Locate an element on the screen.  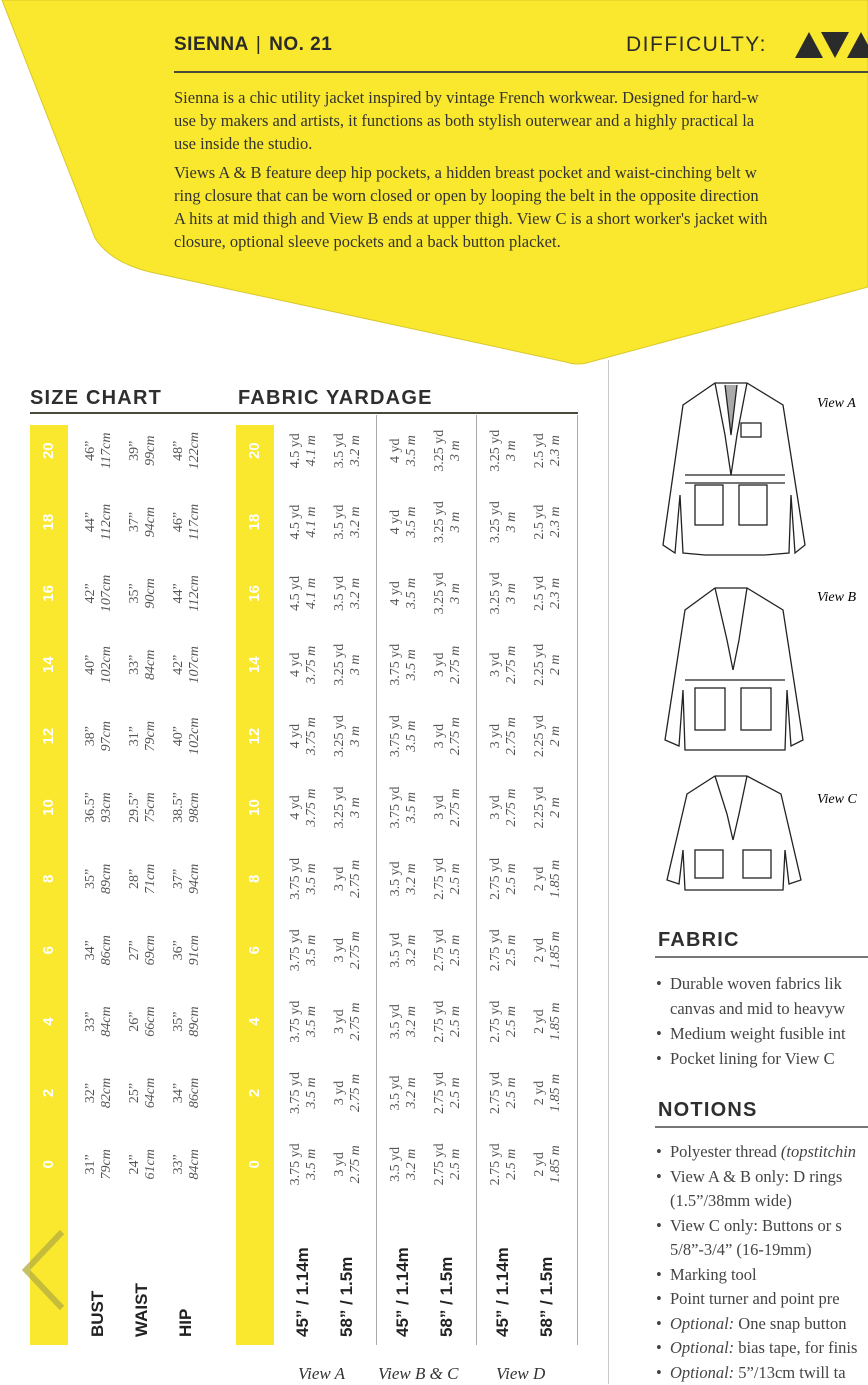
cell-primary: 2.25 yd is located at coordinates (540, 664).